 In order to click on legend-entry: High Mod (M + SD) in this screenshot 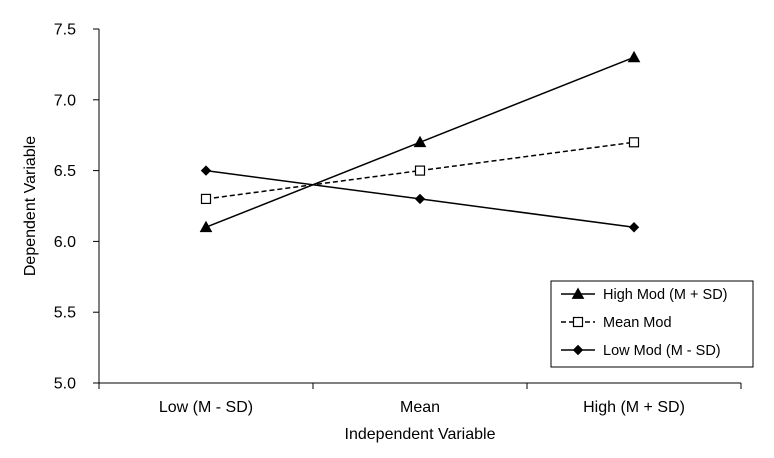, I will do `click(644, 295)`.